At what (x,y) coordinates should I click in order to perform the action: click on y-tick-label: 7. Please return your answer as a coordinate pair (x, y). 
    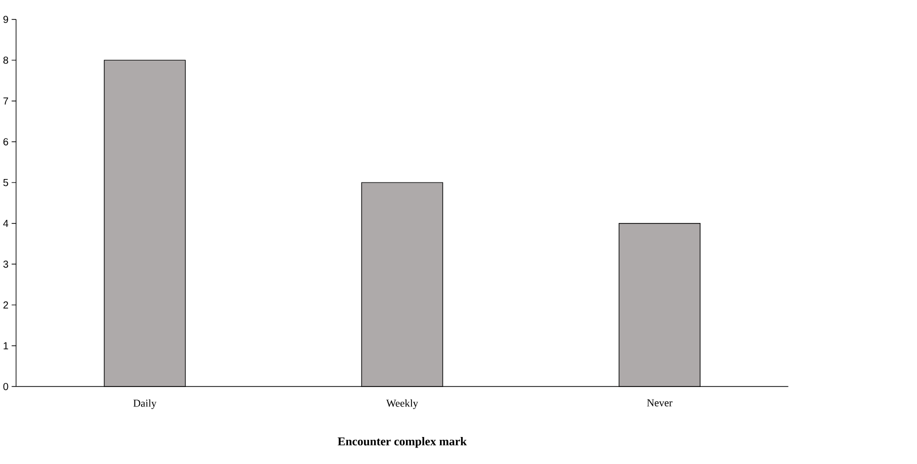
    Looking at the image, I should click on (5, 100).